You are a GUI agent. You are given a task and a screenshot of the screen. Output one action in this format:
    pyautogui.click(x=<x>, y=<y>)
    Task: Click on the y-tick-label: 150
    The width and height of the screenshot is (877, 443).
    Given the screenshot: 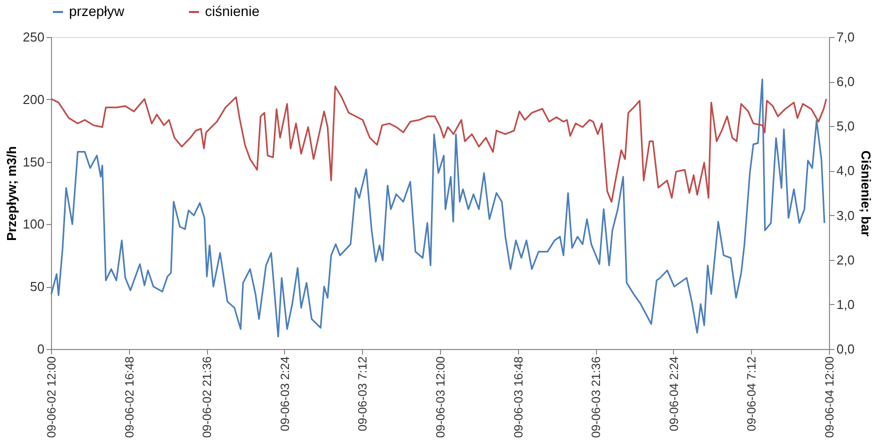 What is the action you would take?
    pyautogui.click(x=33, y=162)
    